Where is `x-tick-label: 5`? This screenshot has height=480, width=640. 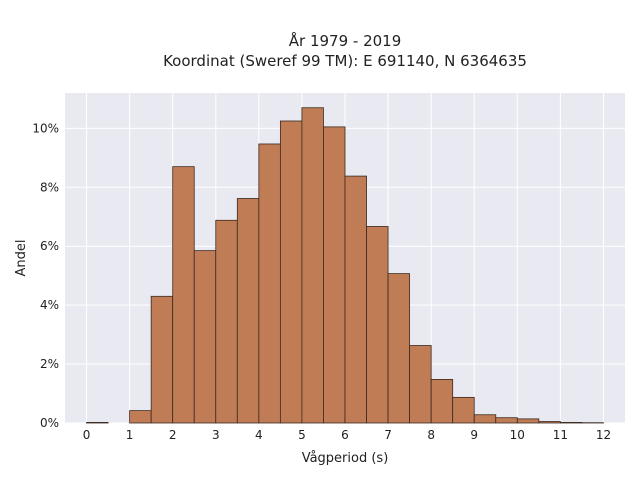
x-tick-label: 5 is located at coordinates (302, 435).